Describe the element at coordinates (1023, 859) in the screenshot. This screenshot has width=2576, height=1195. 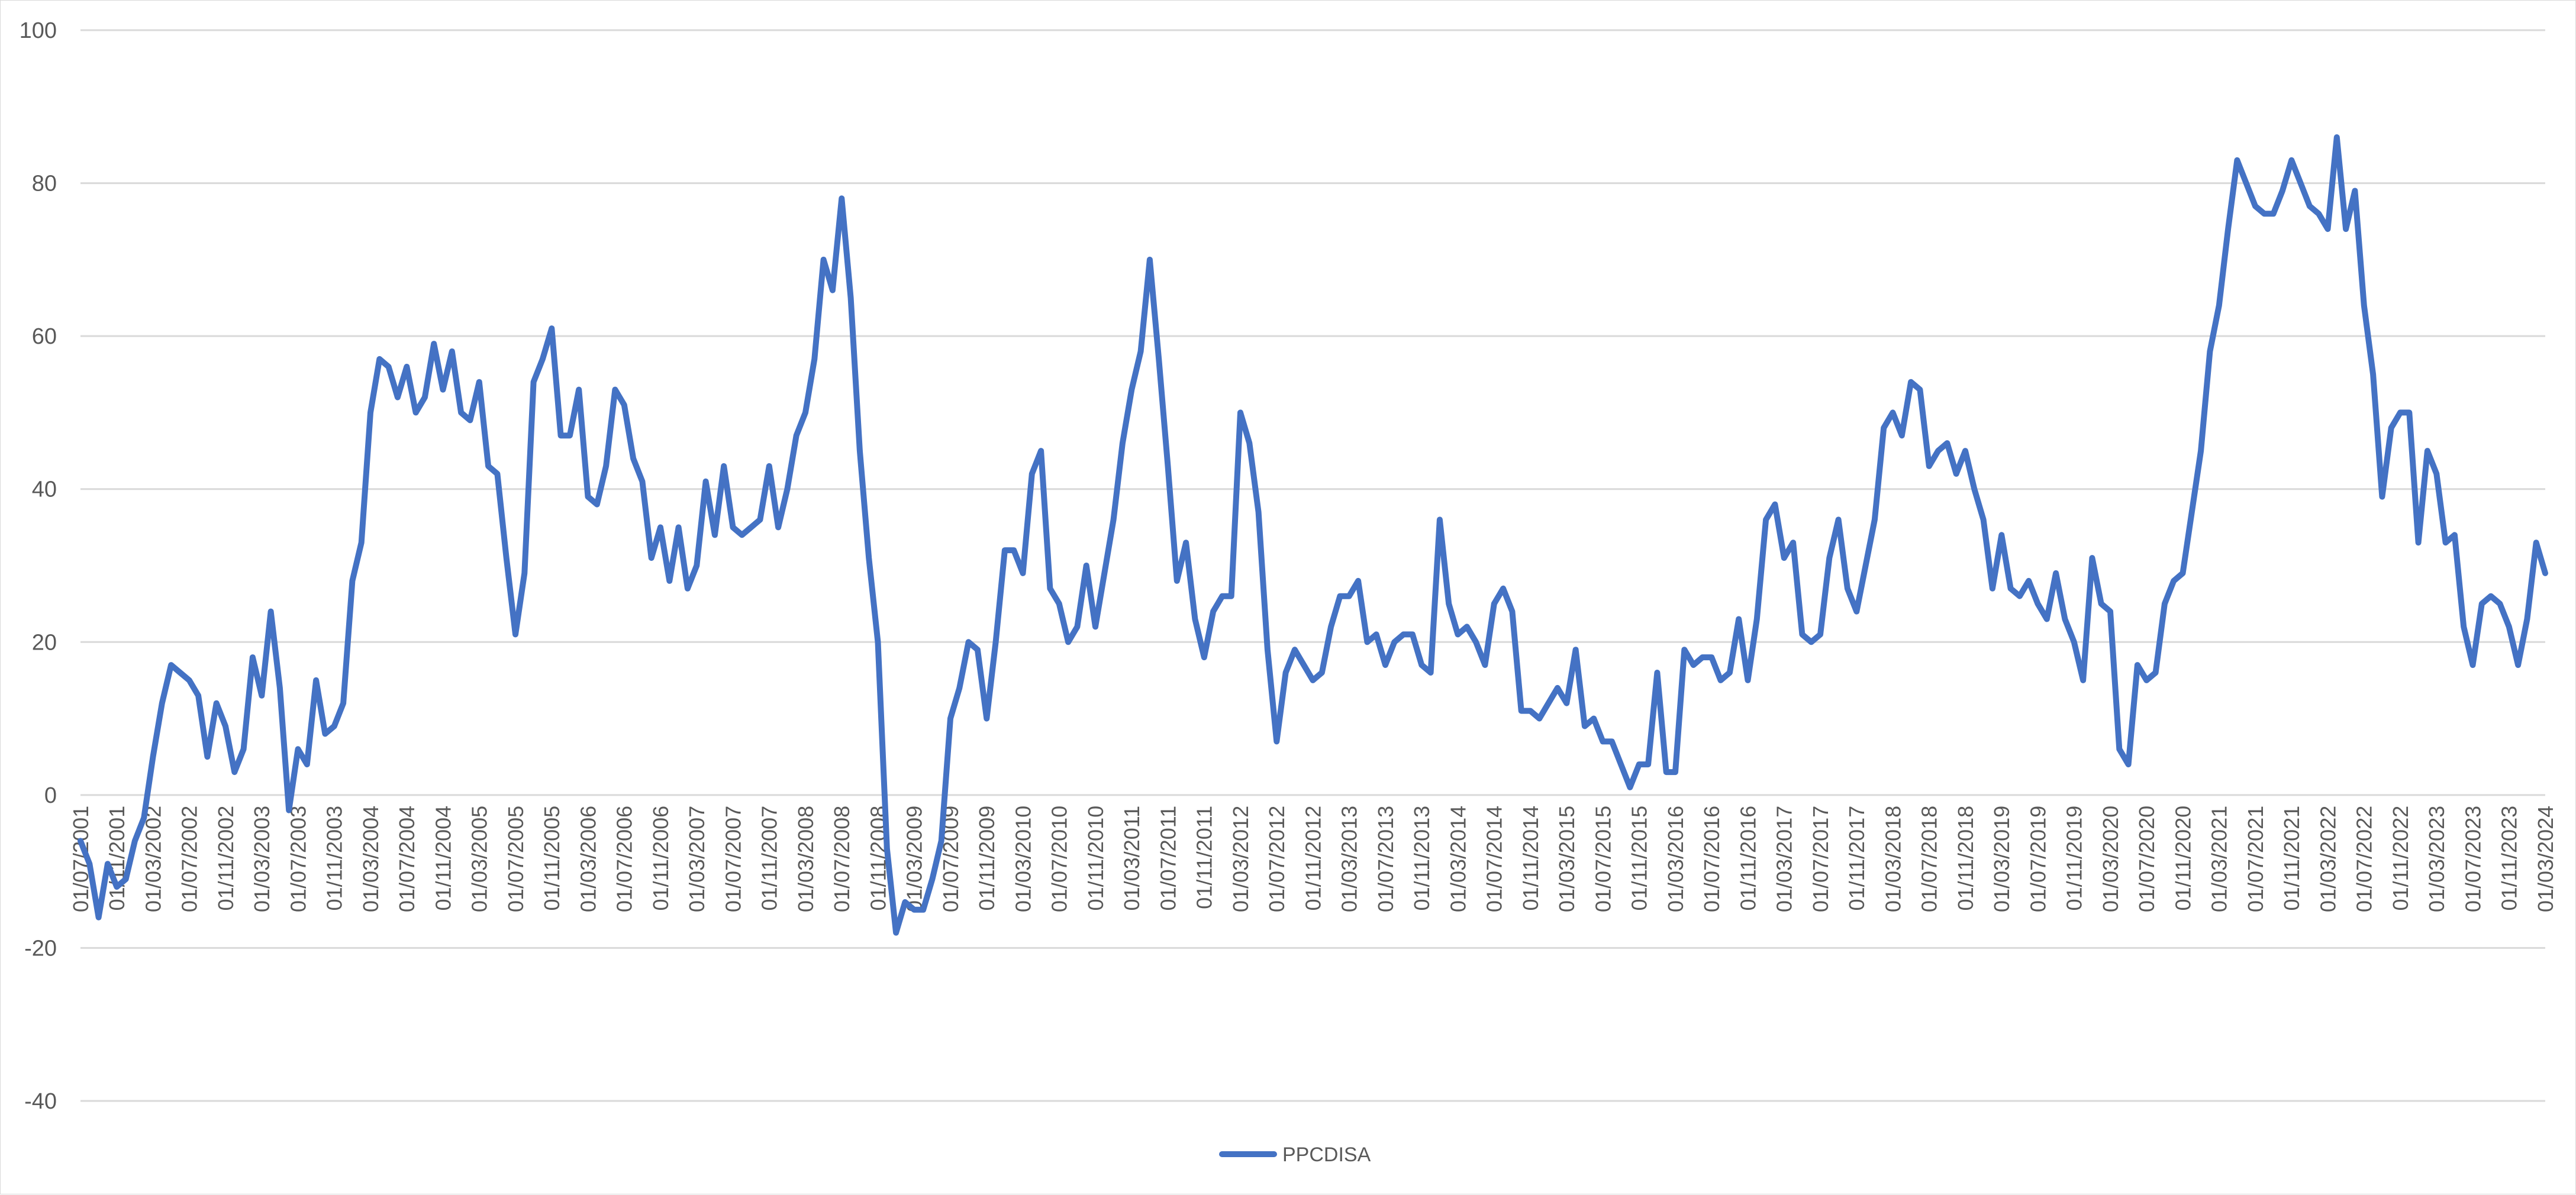
I see `x-tick-label: 01/03/2010` at that location.